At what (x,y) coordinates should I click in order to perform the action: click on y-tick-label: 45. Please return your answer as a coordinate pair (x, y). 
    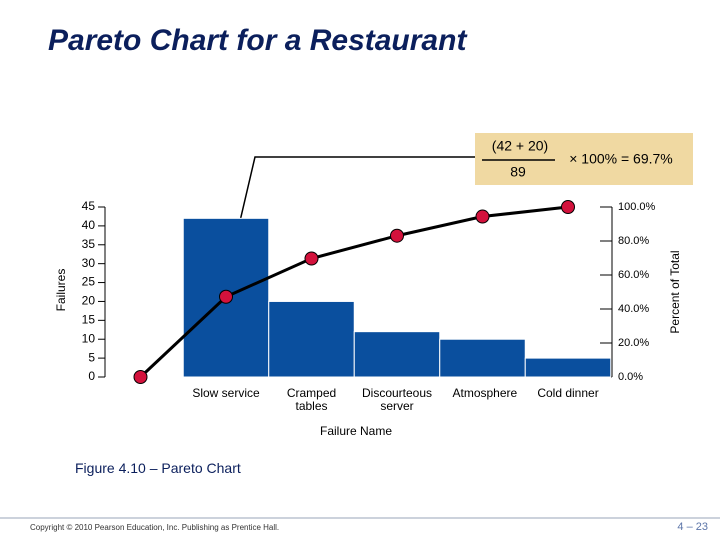
    Looking at the image, I should click on (89, 206).